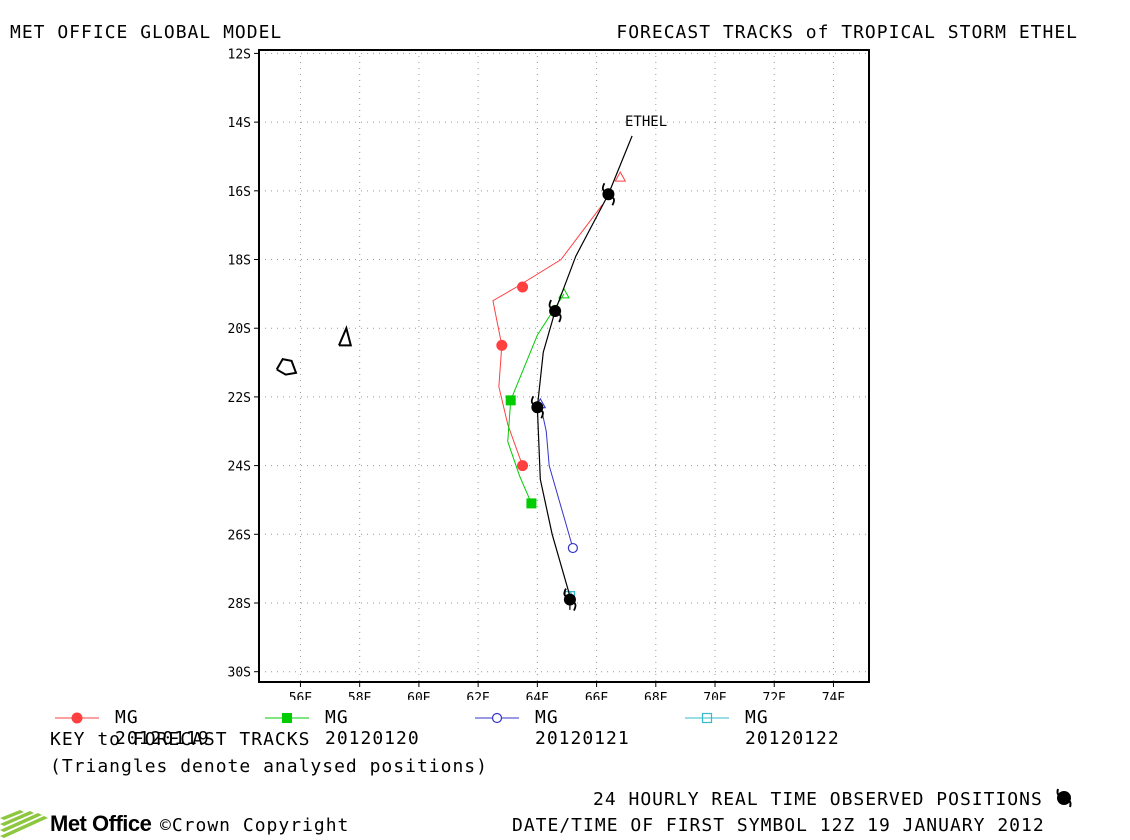  What do you see at coordinates (792, 728) in the screenshot?
I see `legend-label: MG 20120122` at bounding box center [792, 728].